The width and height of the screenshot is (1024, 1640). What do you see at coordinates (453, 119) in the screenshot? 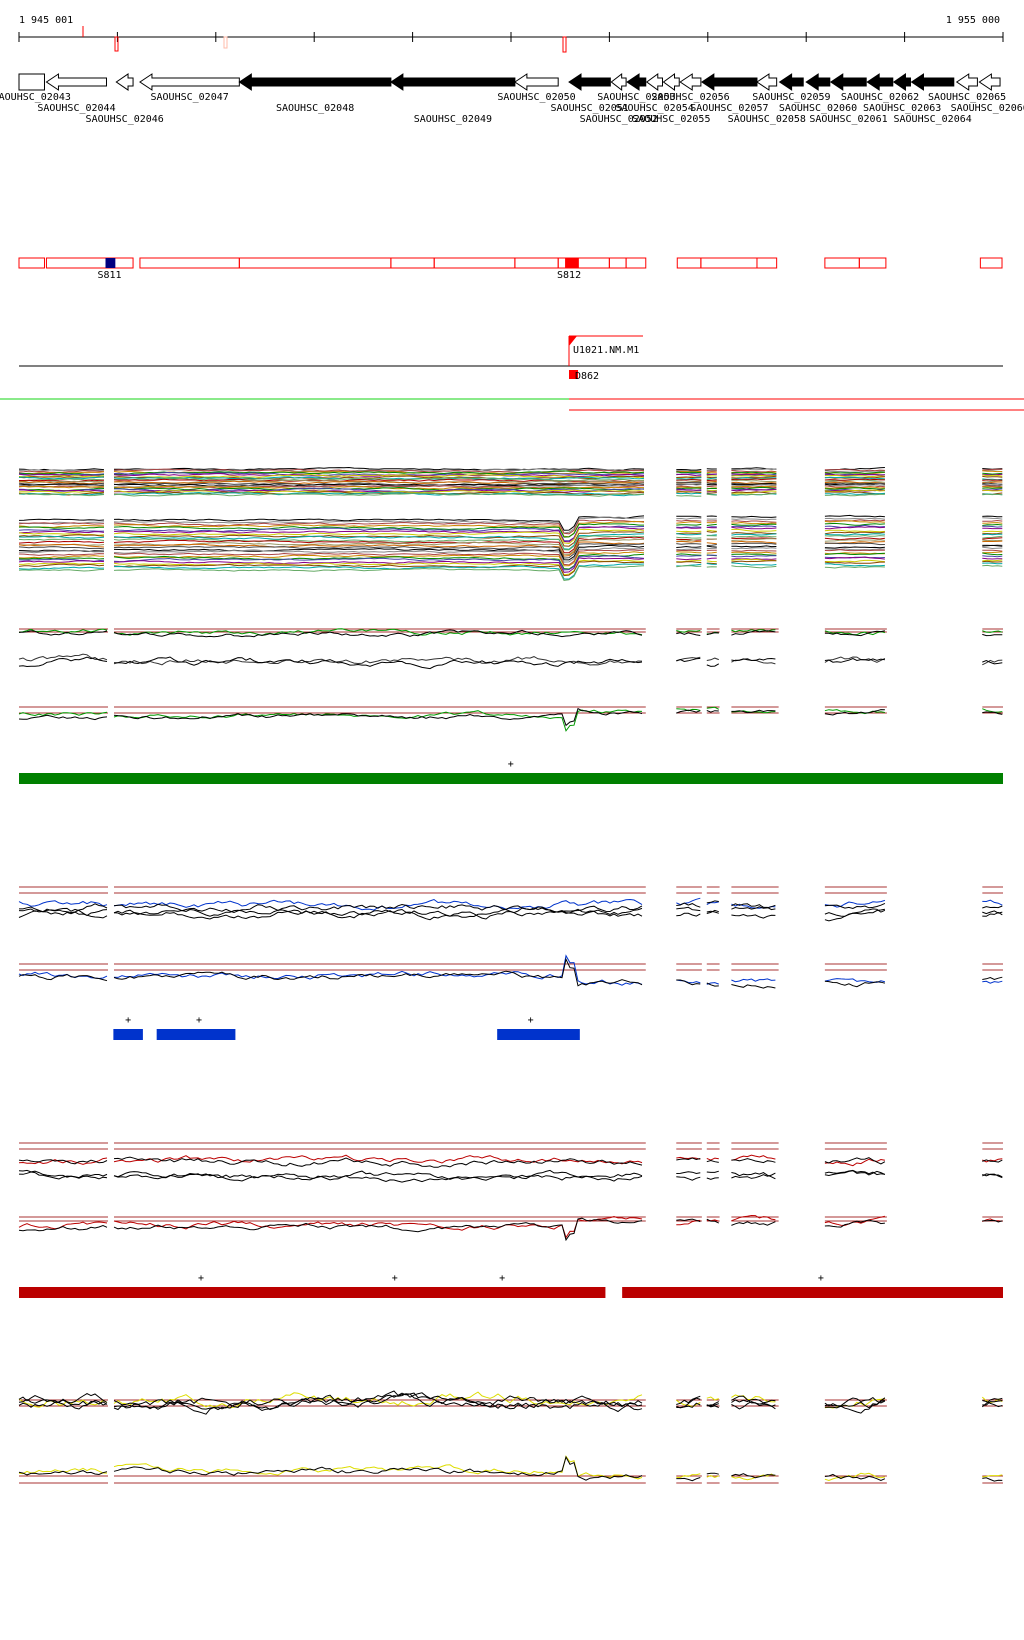
I see `gene-label: SAOUHSC_02049` at bounding box center [453, 119].